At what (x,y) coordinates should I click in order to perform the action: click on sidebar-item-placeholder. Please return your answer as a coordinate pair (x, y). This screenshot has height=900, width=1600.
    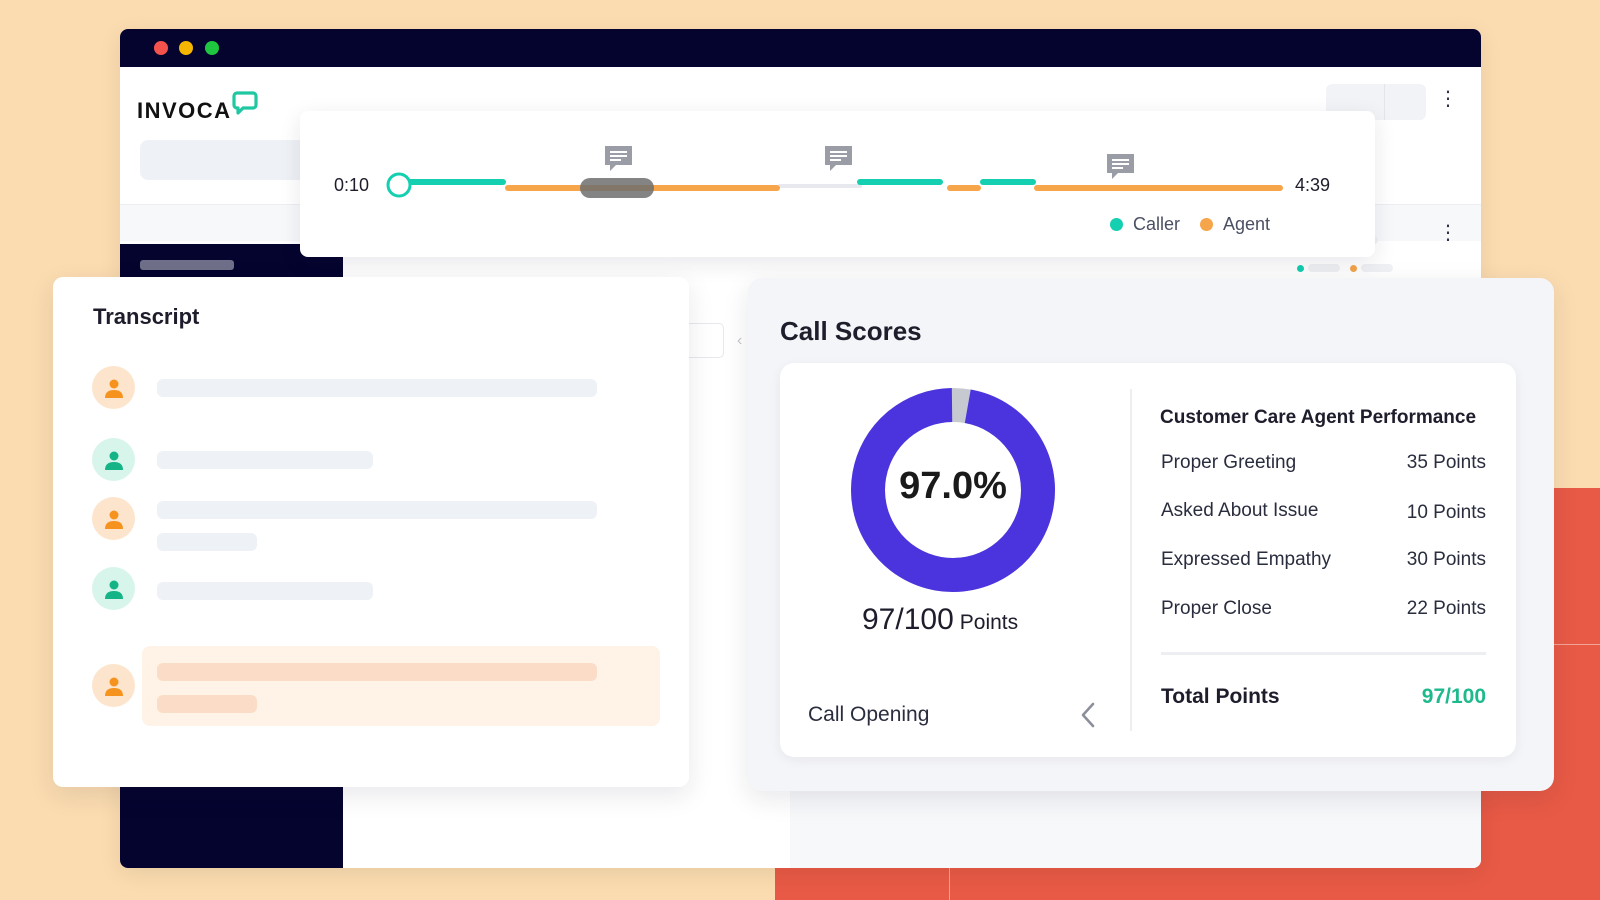
    Looking at the image, I should click on (187, 265).